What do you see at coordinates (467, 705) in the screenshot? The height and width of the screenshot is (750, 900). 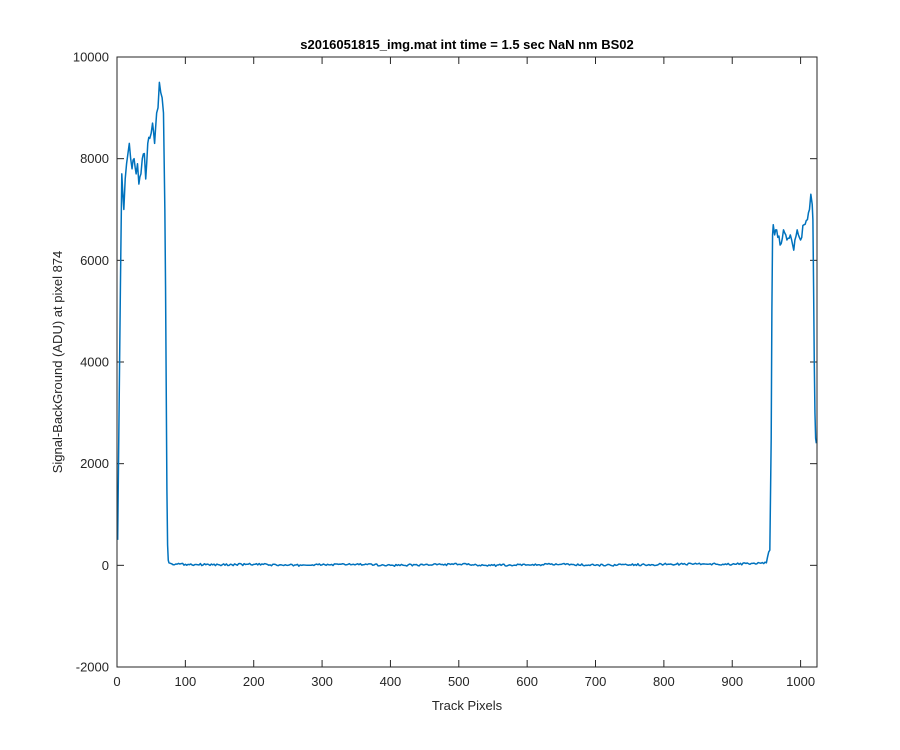 I see `x-axis-label: Track Pixels` at bounding box center [467, 705].